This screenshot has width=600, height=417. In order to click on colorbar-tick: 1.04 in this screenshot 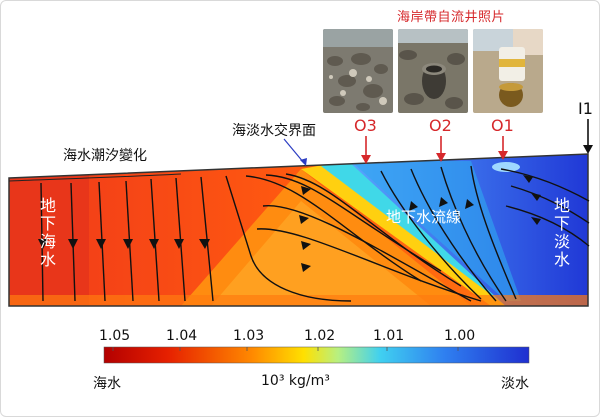, I will do `click(182, 336)`.